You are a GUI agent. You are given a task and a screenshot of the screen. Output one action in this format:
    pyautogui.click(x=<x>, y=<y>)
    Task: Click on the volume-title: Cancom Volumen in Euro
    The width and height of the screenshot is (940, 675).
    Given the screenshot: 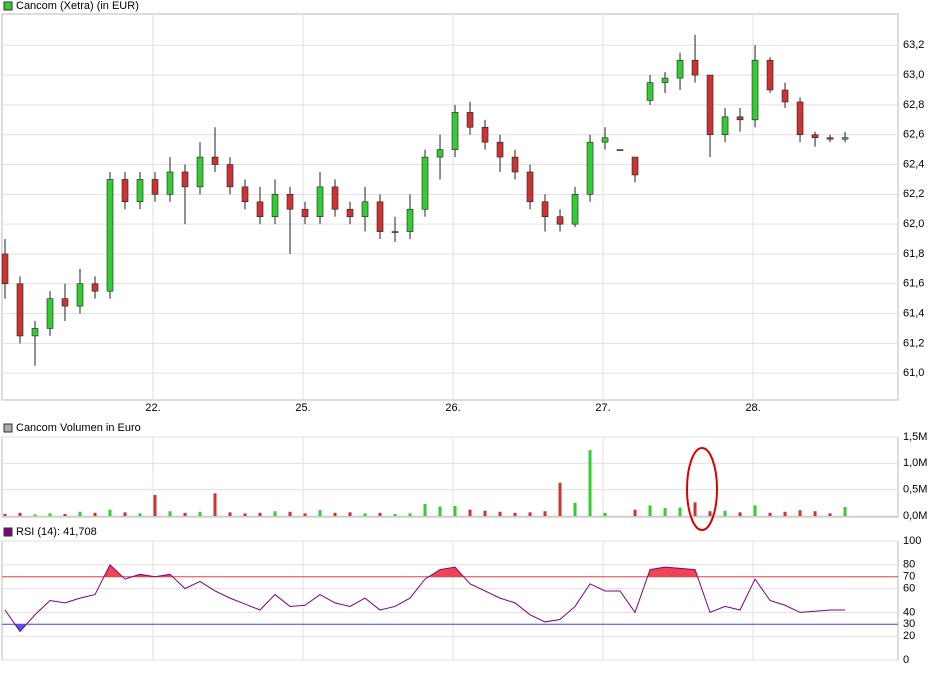 What is the action you would take?
    pyautogui.click(x=78, y=428)
    